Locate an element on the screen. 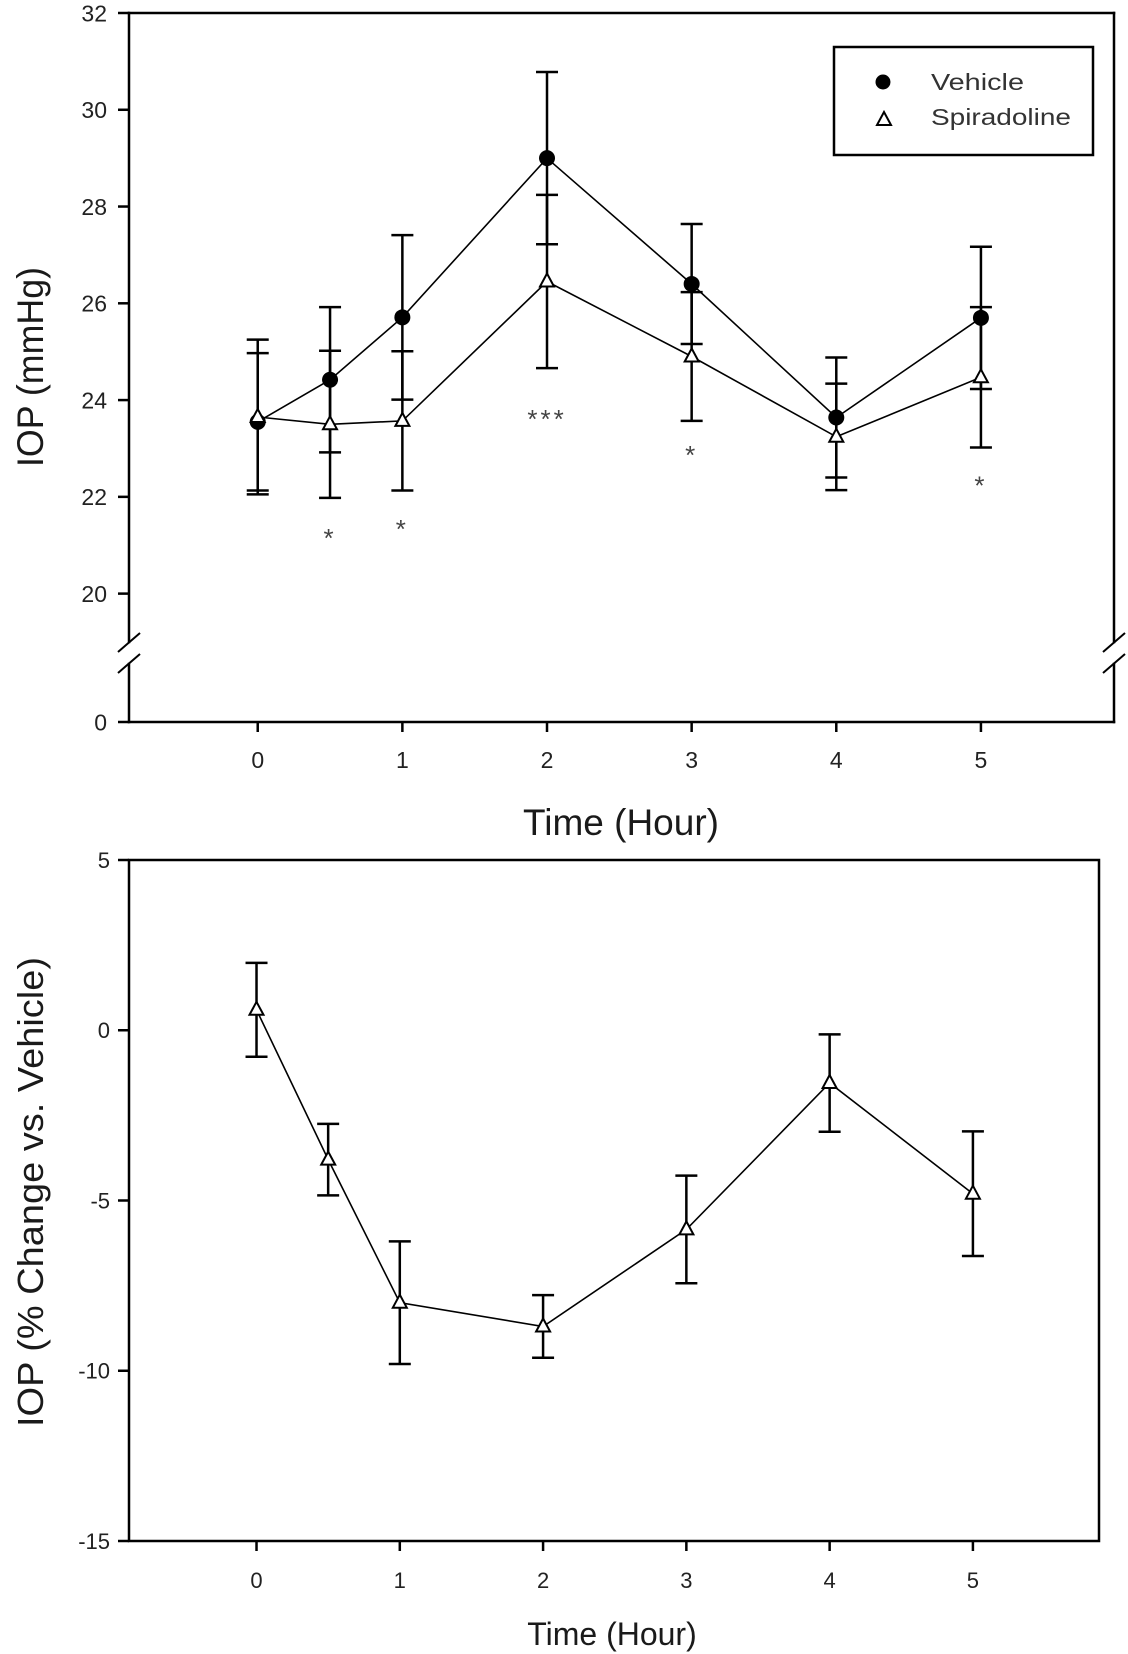 The image size is (1128, 1654). legend-box is located at coordinates (963, 101).